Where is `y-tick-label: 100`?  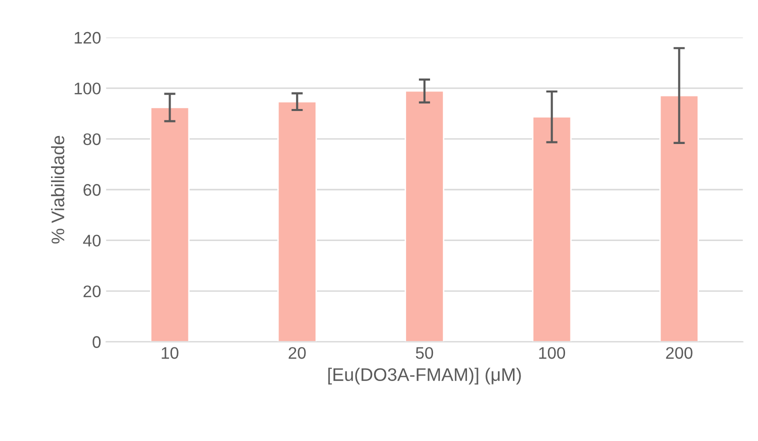
y-tick-label: 100 is located at coordinates (87, 88).